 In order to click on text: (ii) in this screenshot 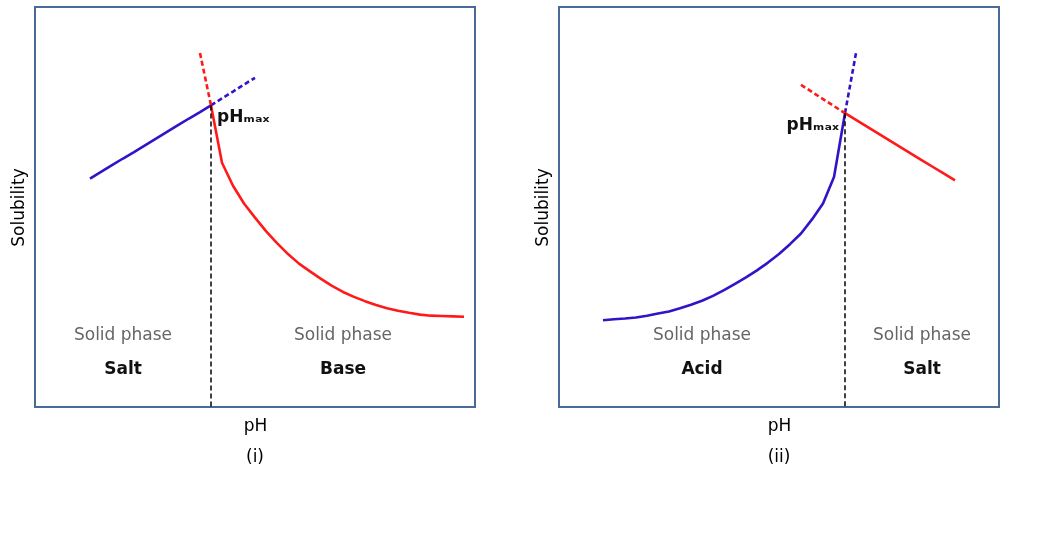, I will do `click(779, 456)`.